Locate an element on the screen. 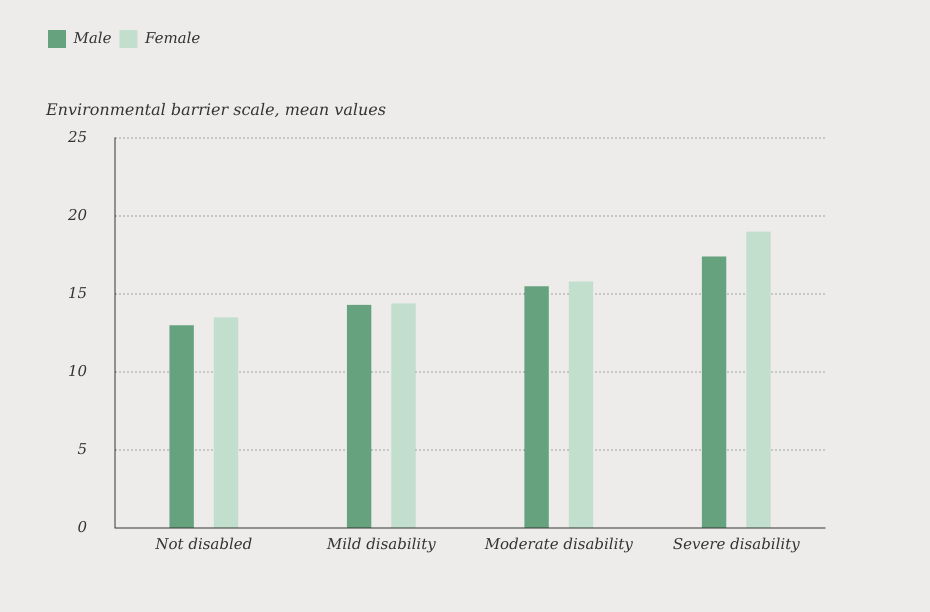 The height and width of the screenshot is (612, 930). y-tick-label: 25 is located at coordinates (77, 137).